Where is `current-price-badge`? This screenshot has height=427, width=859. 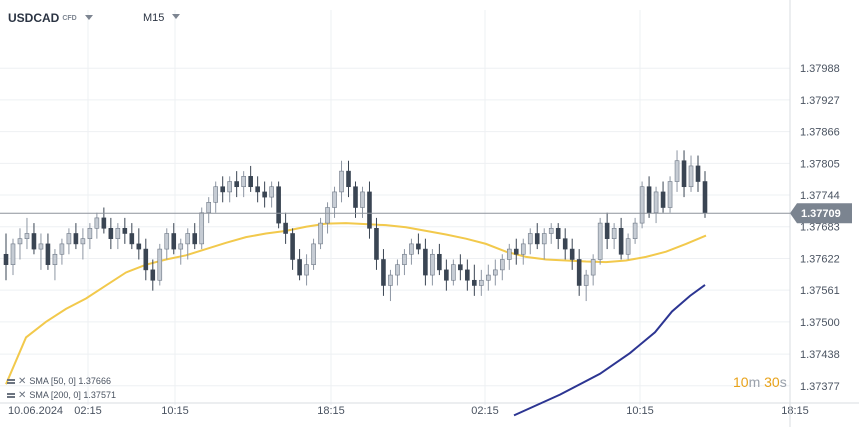
current-price-badge is located at coordinates (821, 213).